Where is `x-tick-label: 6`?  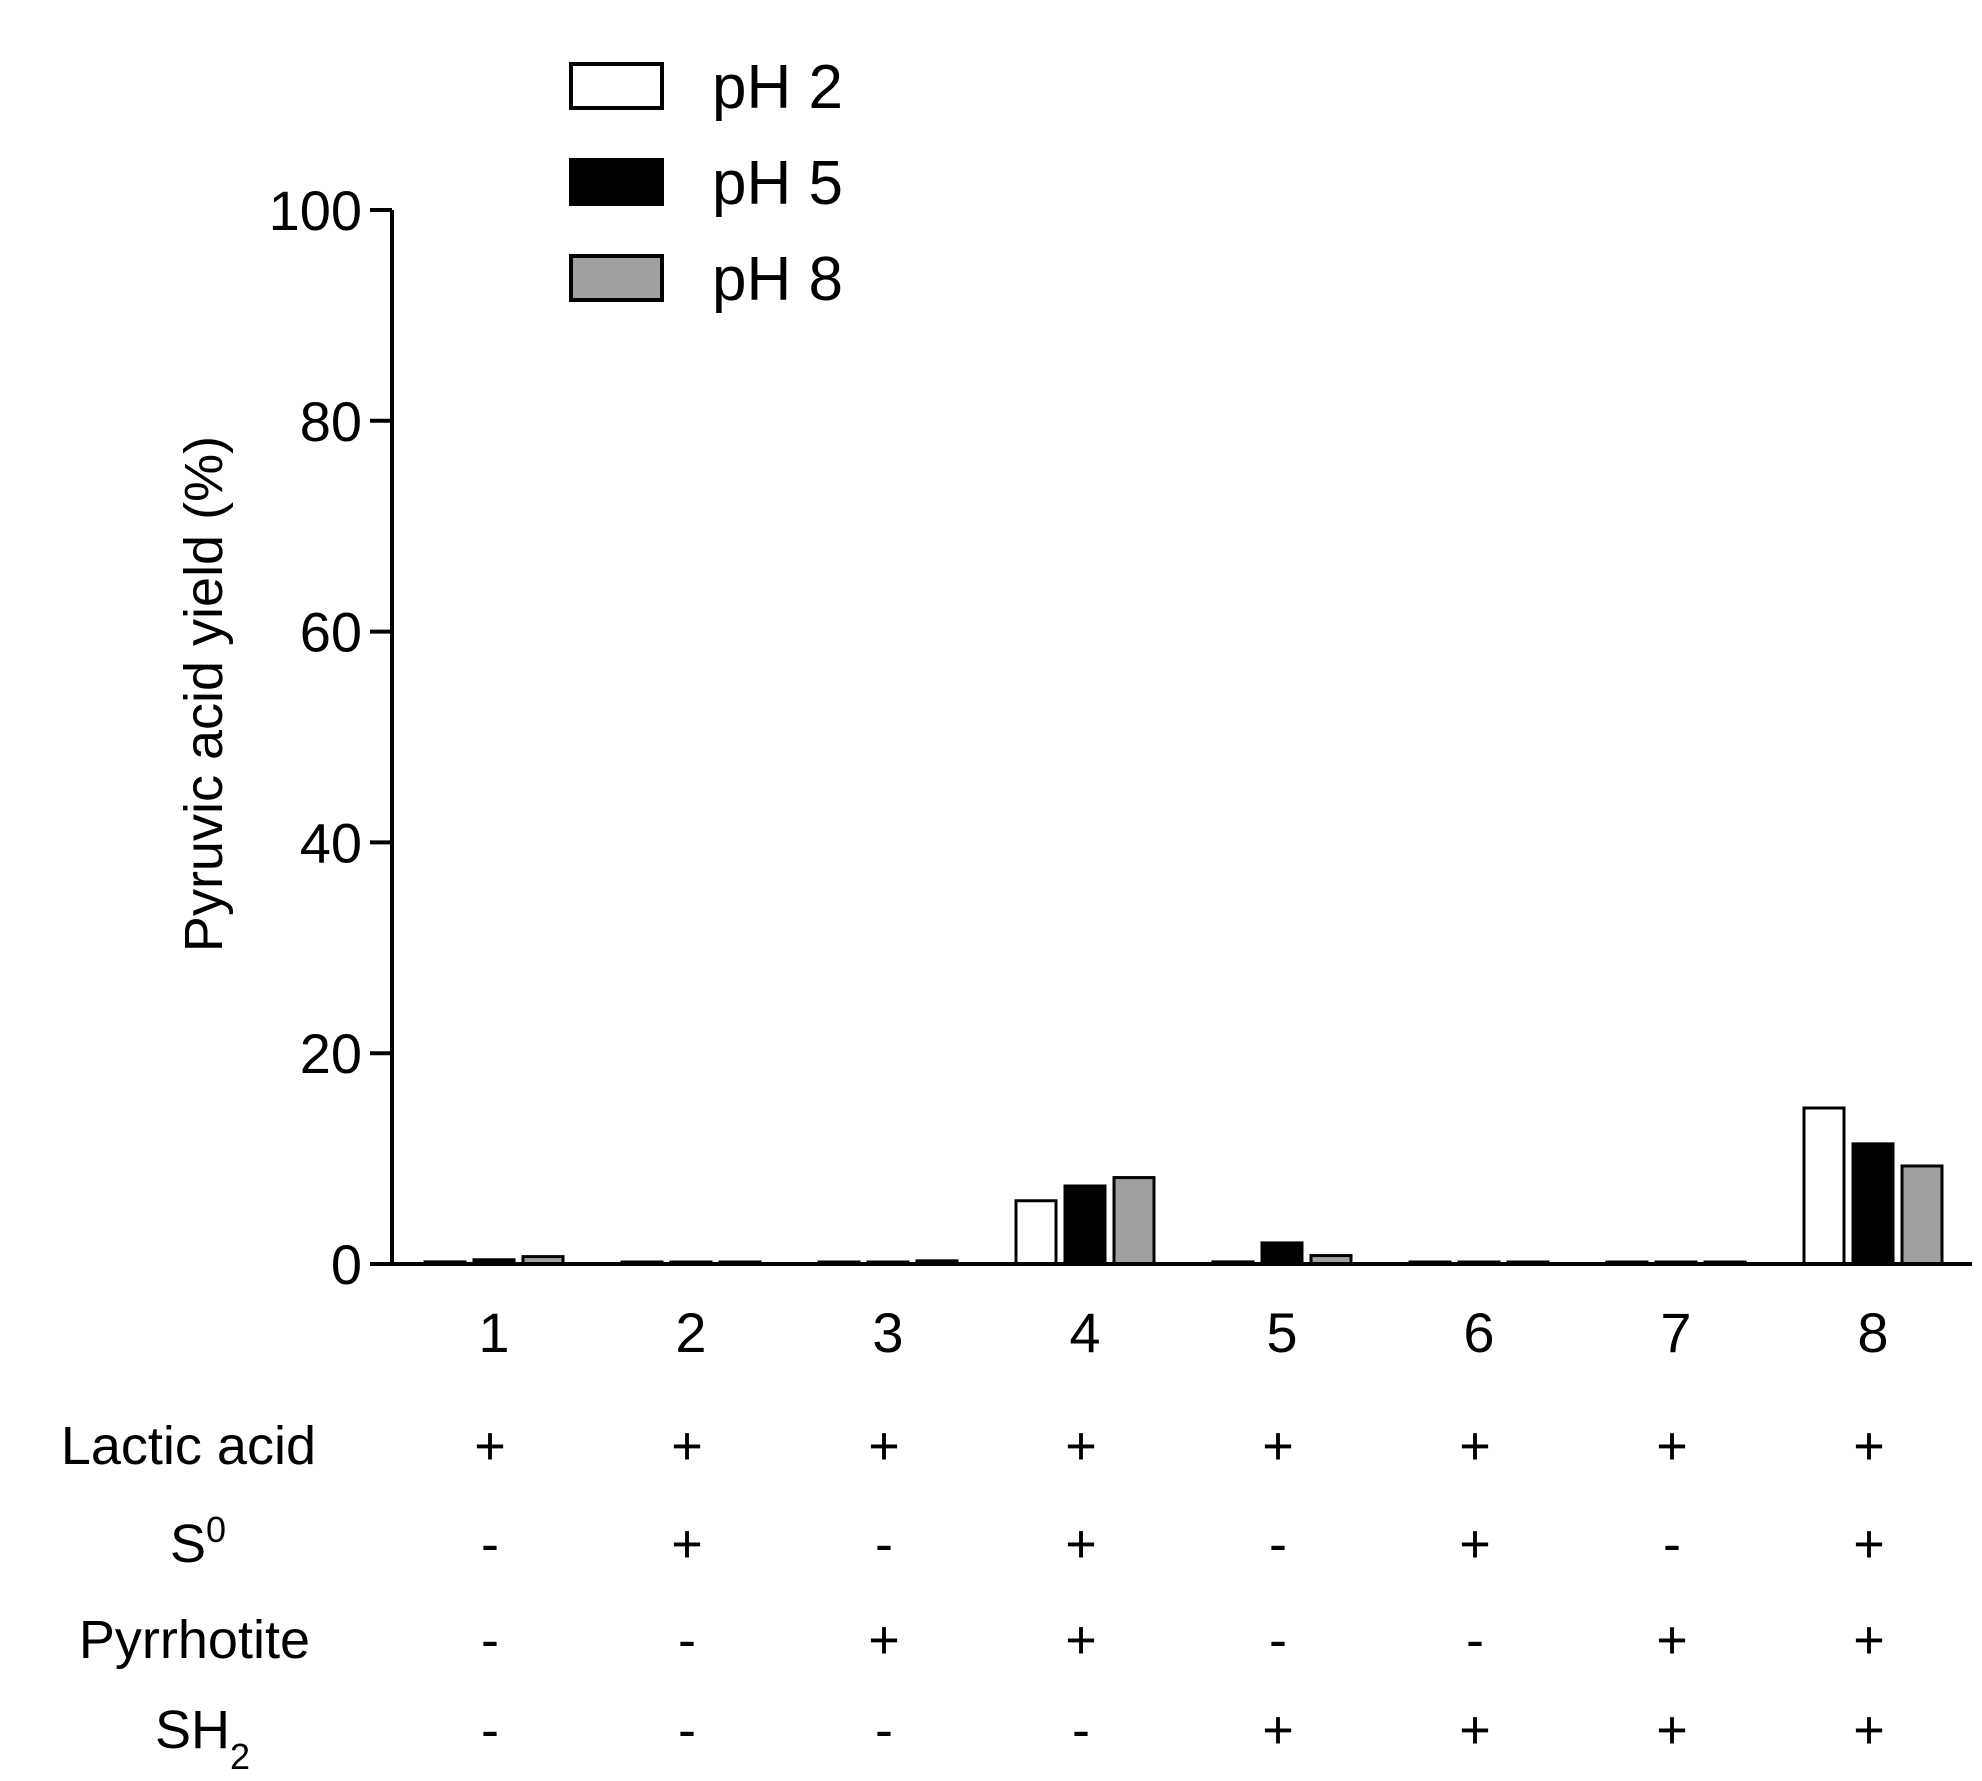 x-tick-label: 6 is located at coordinates (1478, 1332).